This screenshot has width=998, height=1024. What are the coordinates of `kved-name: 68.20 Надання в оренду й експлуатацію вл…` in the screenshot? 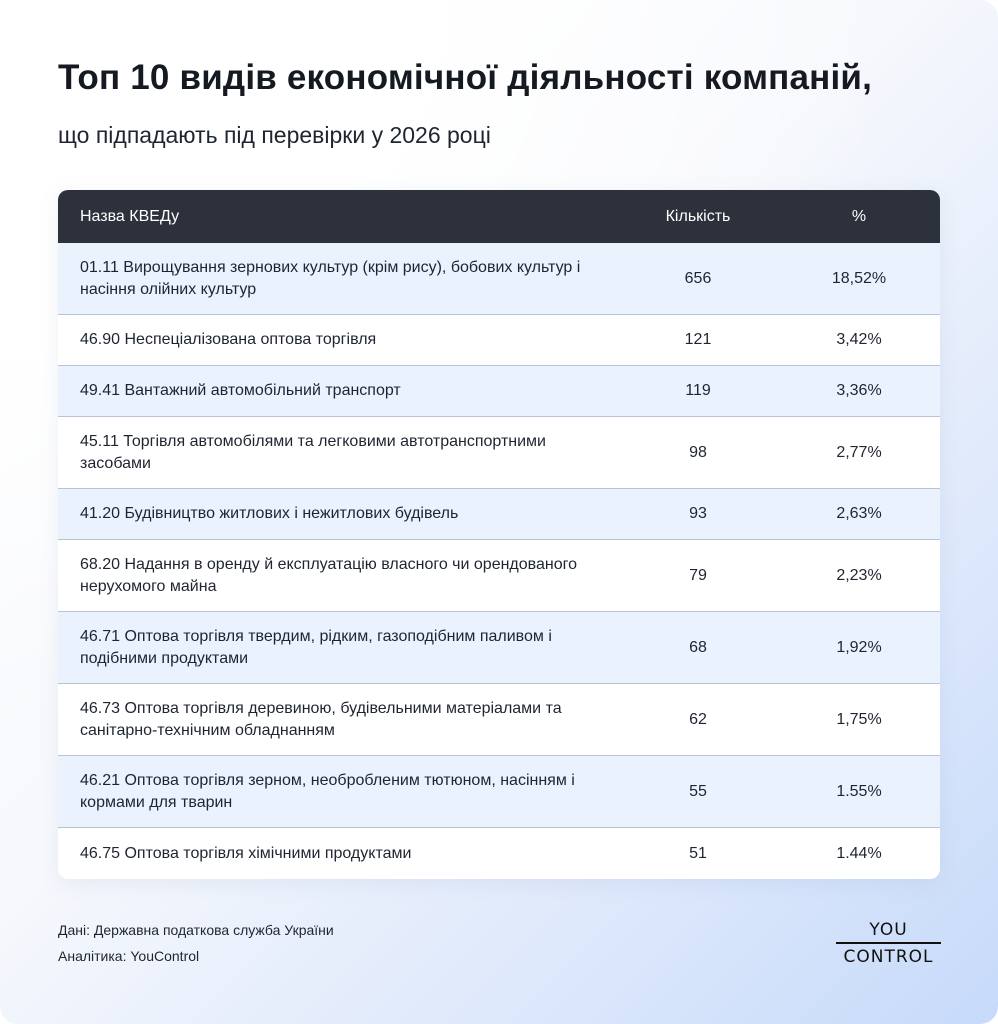 It's located at (328, 575).